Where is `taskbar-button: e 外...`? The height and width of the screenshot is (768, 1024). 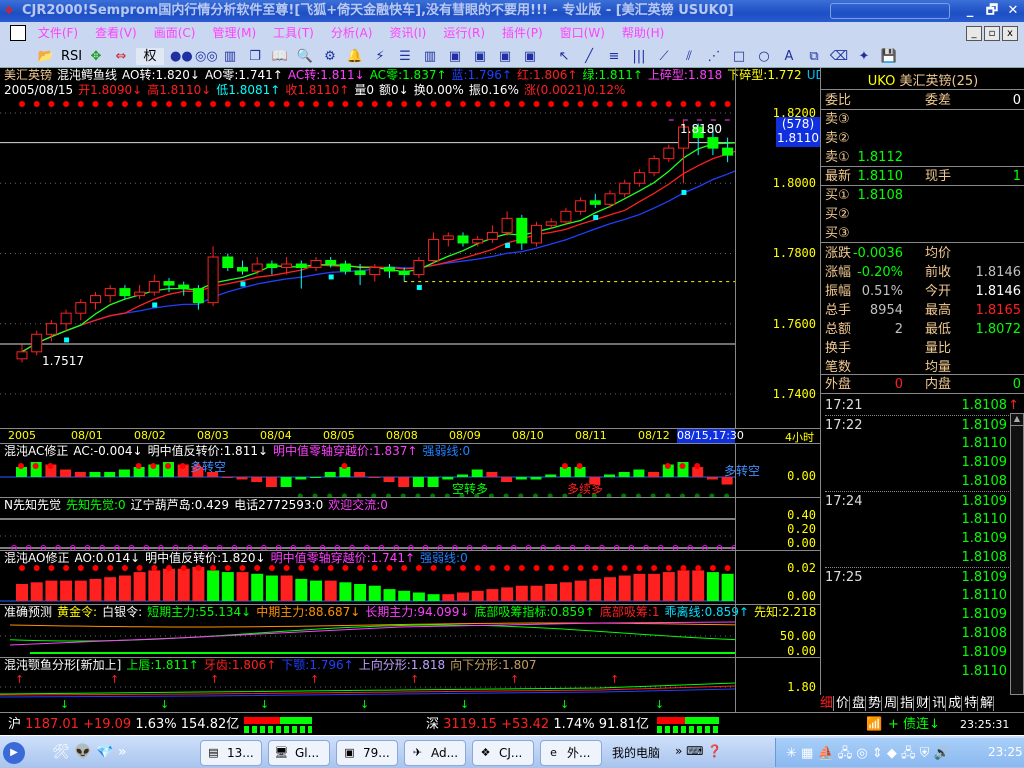
taskbar-button: e 外... is located at coordinates (571, 753).